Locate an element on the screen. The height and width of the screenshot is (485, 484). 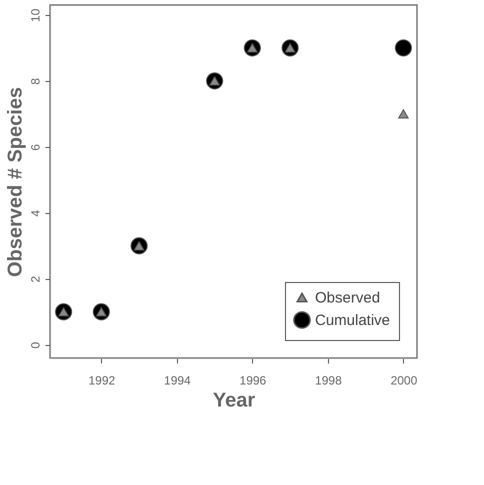
y-axis-title: Observed # Species is located at coordinates (15, 182).